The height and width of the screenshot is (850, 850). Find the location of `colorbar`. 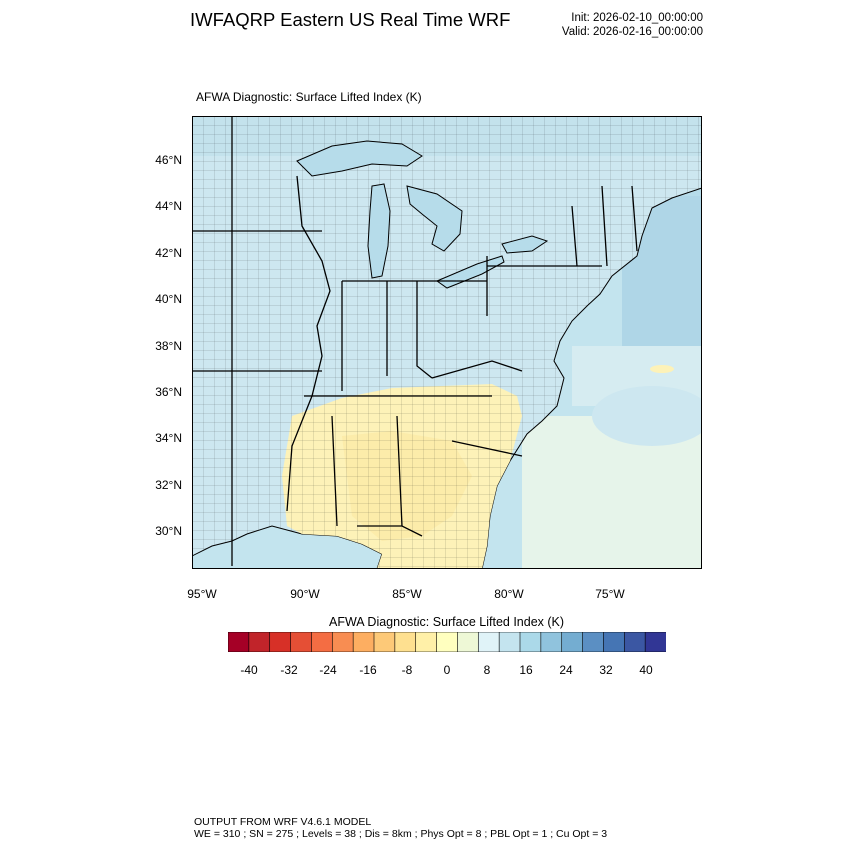

colorbar is located at coordinates (447, 642).